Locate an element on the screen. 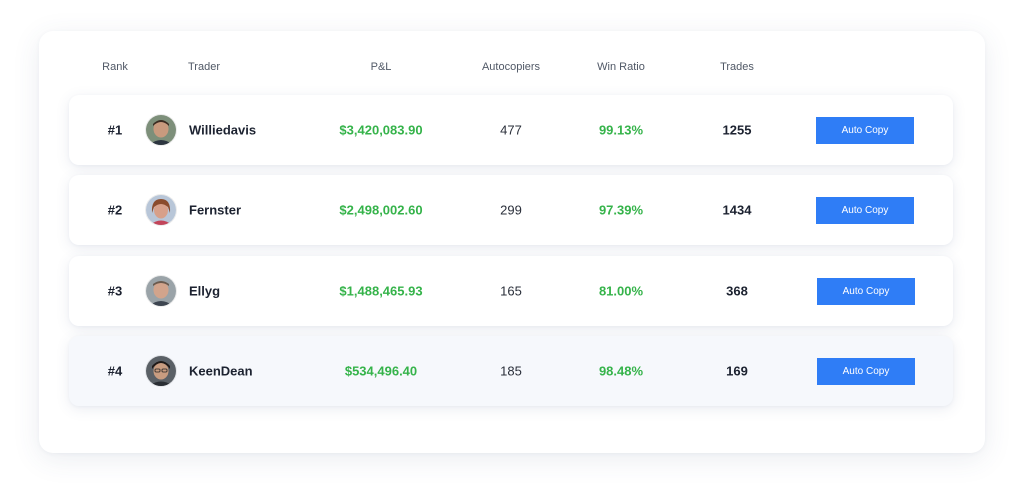  rank-cell: #2 is located at coordinates (115, 210).